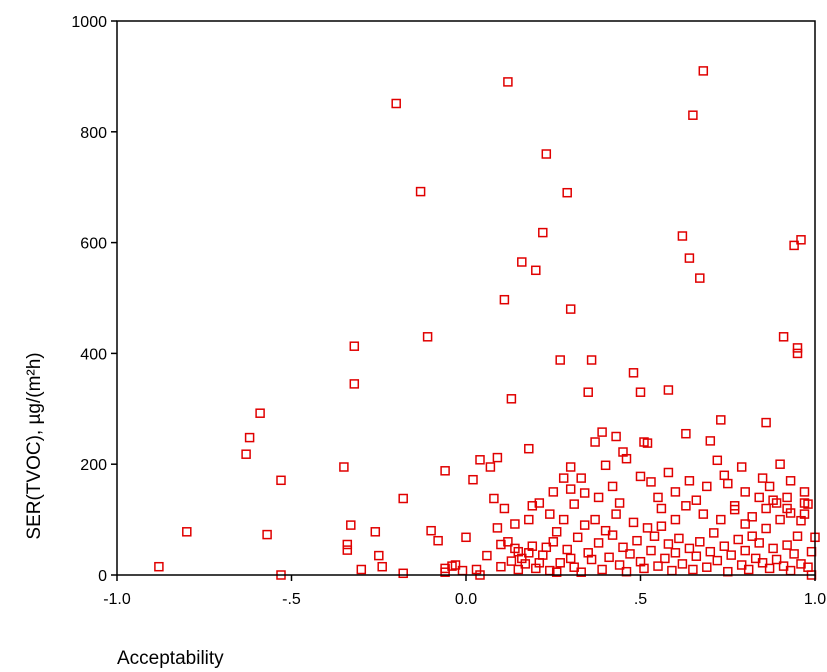  Describe the element at coordinates (93, 465) in the screenshot. I see `y-tick-label: 200` at that location.